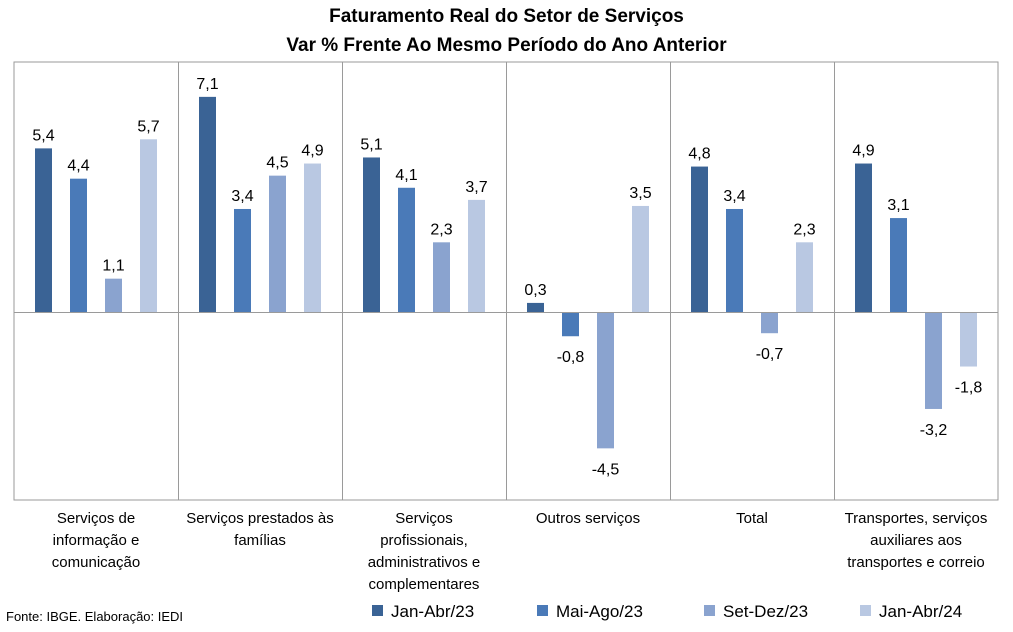  What do you see at coordinates (148, 126) in the screenshot?
I see `data-label: 5,7` at bounding box center [148, 126].